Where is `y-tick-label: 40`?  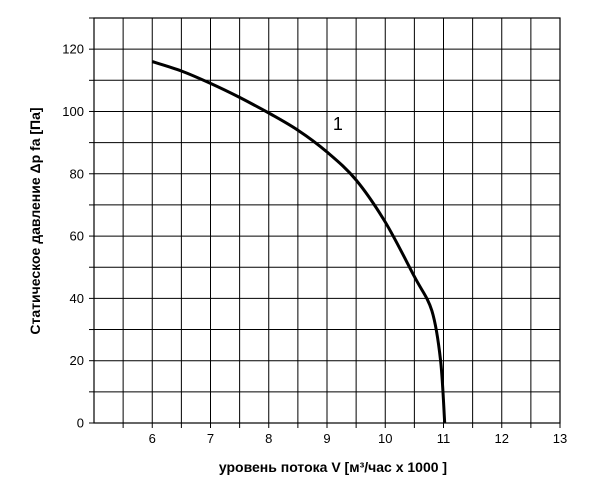
y-tick-label: 40 is located at coordinates (77, 298).